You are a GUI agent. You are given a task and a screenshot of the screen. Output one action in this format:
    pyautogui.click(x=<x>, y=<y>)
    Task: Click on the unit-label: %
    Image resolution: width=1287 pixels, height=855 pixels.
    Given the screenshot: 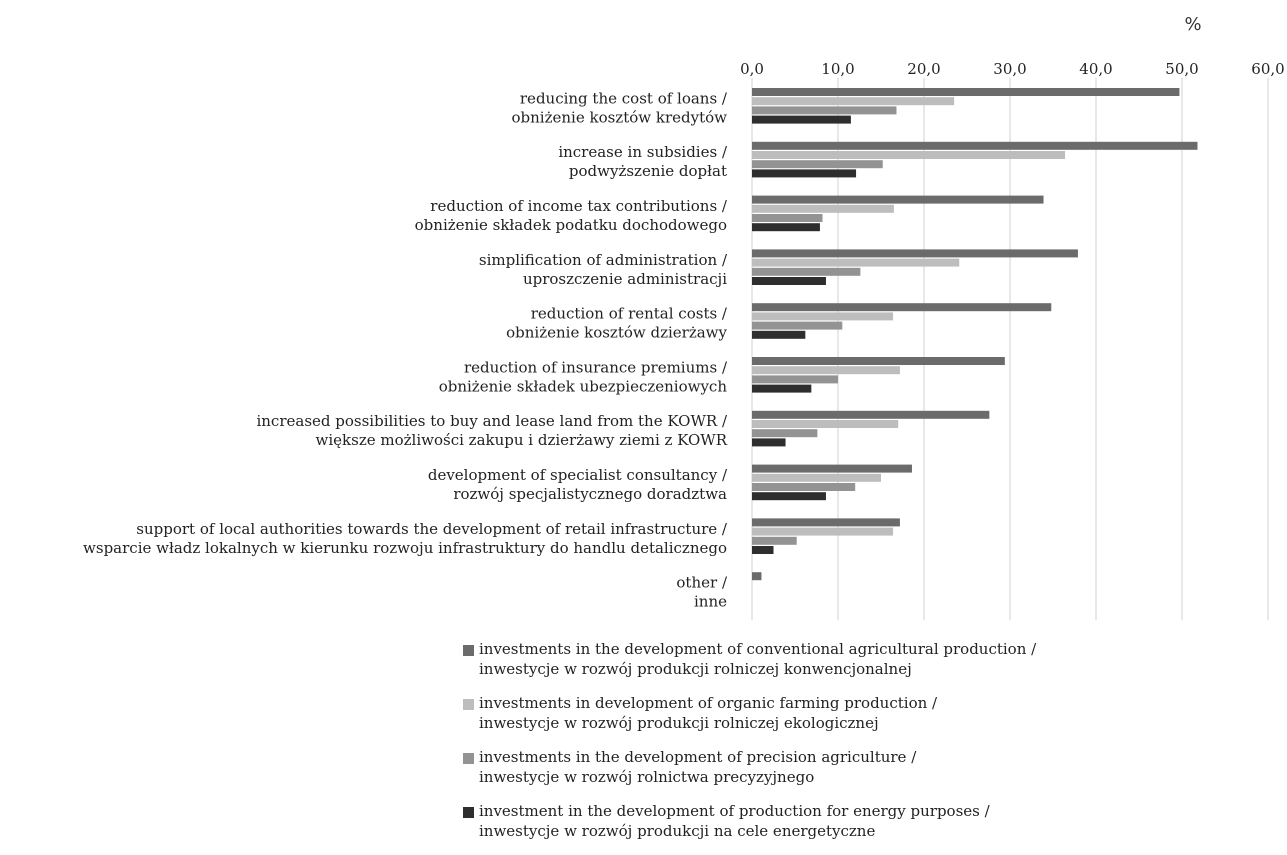 What is the action you would take?
    pyautogui.click(x=1192, y=24)
    